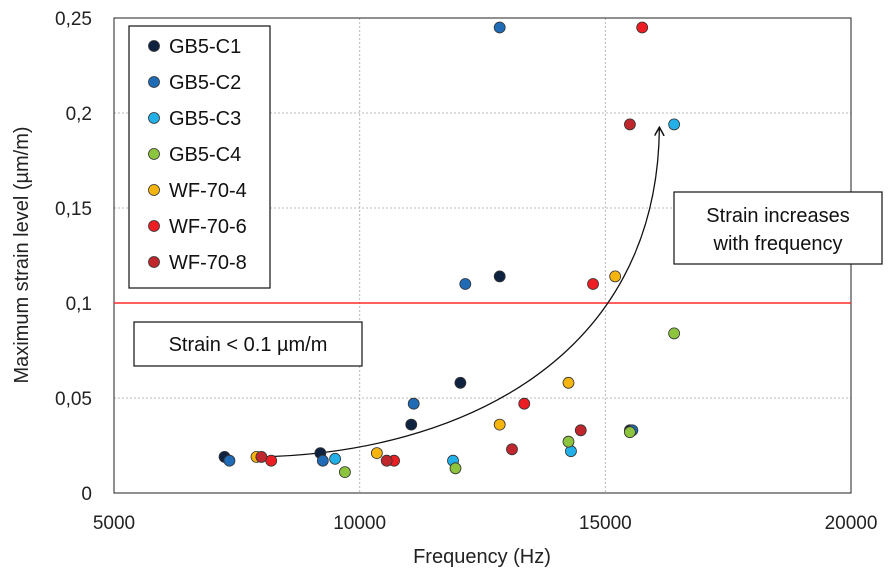 The image size is (888, 579). I want to click on legend-label: GB5-C3, so click(205, 119).